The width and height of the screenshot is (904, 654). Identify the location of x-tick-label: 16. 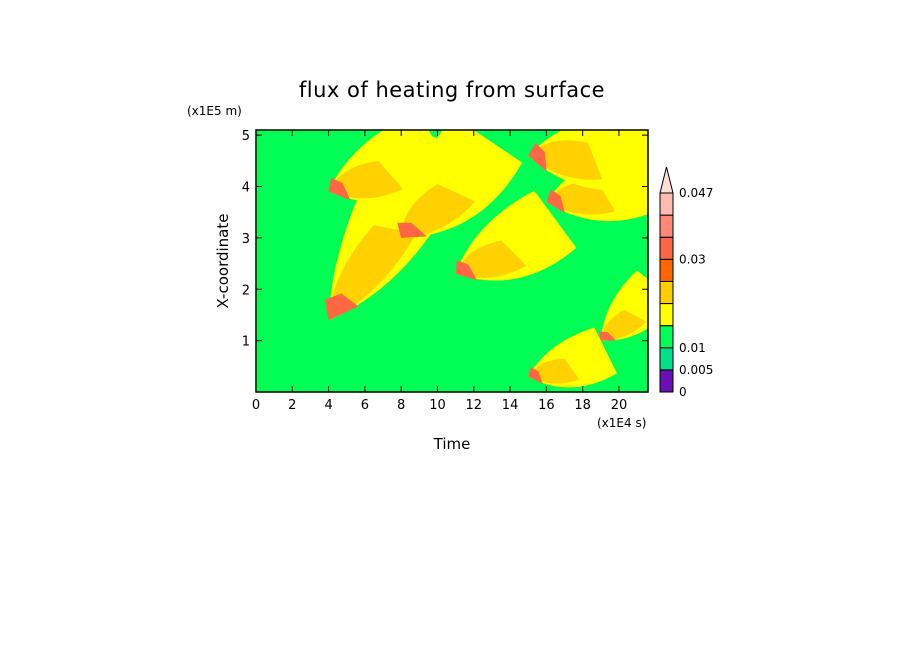
(546, 405).